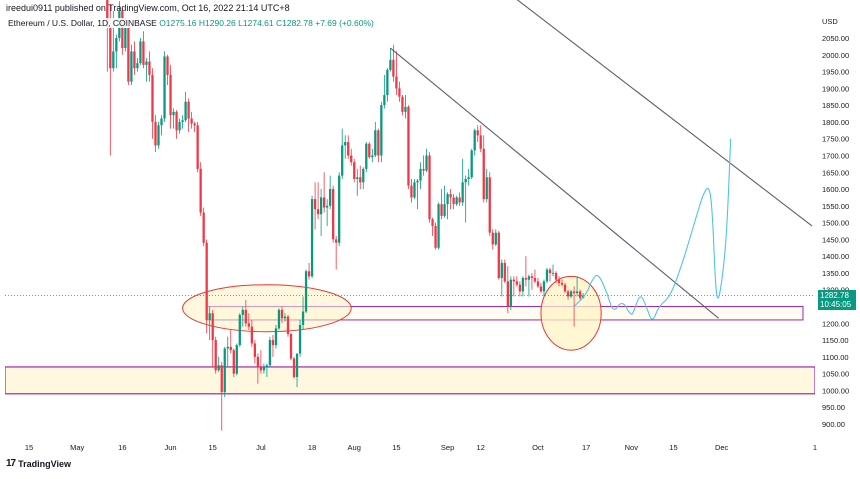  What do you see at coordinates (410, 380) in the screenshot?
I see `support-zone-lower` at bounding box center [410, 380].